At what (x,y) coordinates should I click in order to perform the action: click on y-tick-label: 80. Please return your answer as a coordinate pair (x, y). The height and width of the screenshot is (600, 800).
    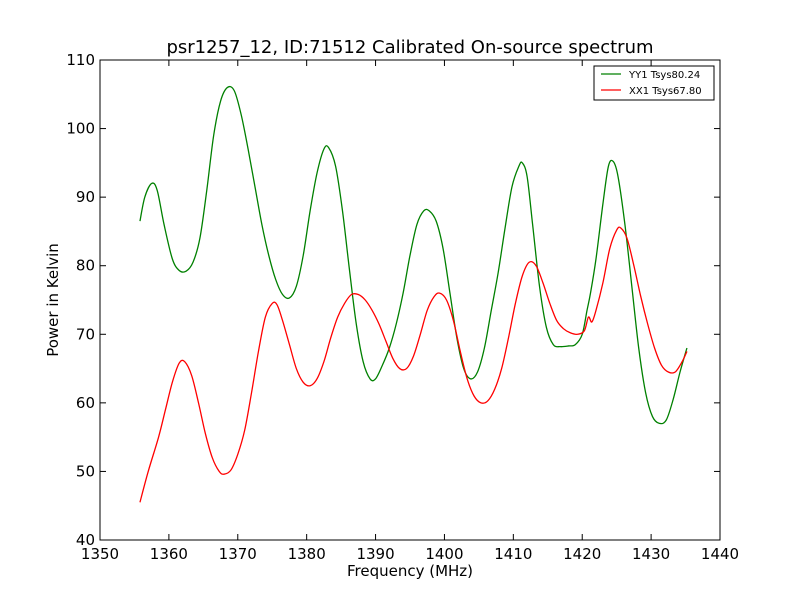
    Looking at the image, I should click on (85, 266).